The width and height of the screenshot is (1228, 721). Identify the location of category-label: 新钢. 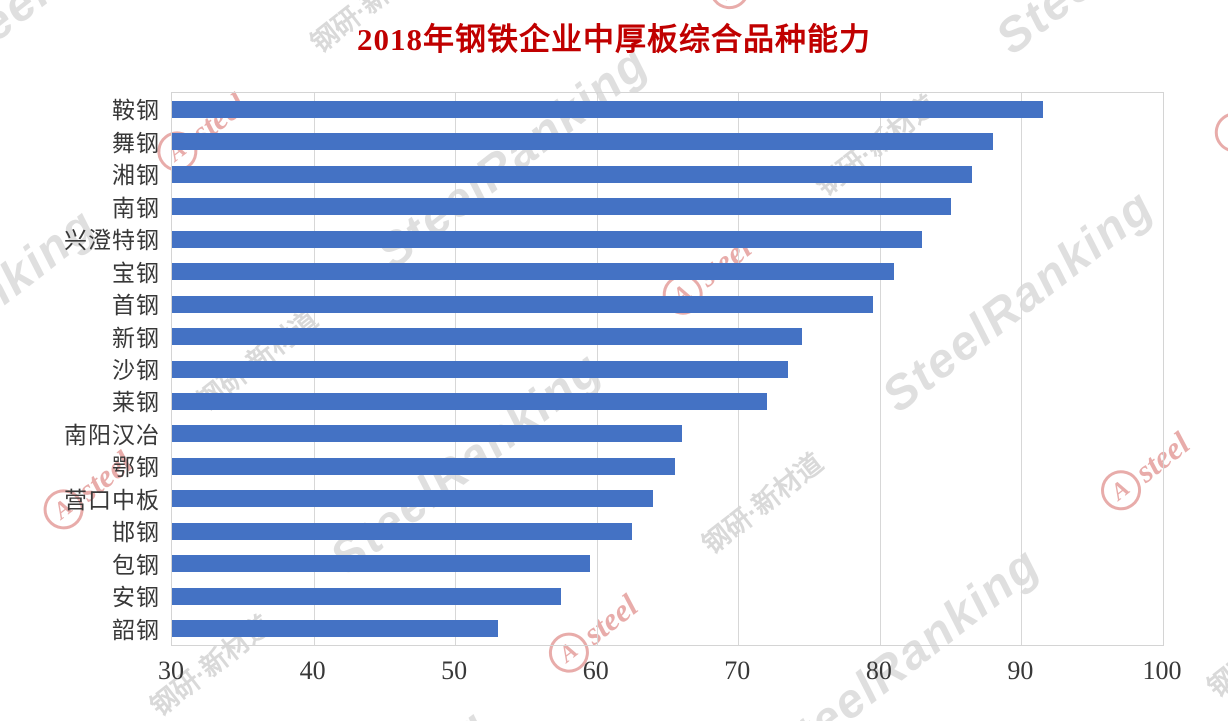
(136, 337).